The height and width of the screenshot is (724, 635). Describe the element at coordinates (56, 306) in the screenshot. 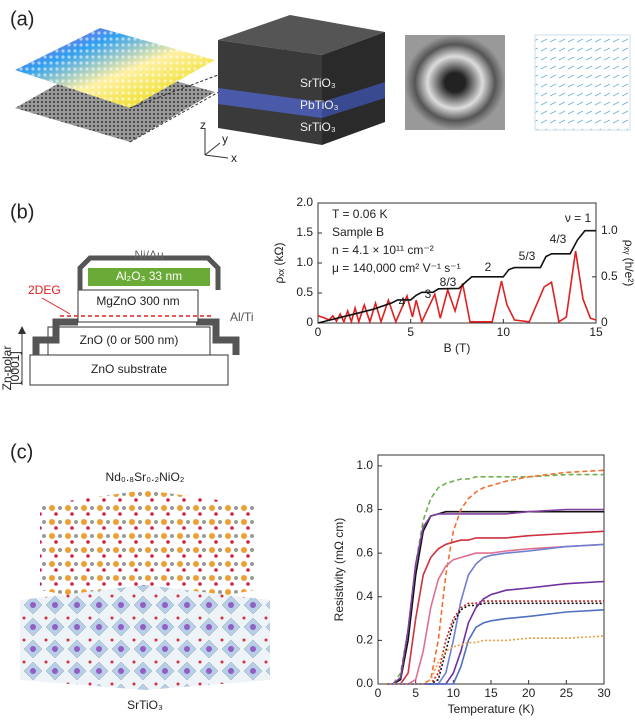

I see `twodeg-pointer` at that location.